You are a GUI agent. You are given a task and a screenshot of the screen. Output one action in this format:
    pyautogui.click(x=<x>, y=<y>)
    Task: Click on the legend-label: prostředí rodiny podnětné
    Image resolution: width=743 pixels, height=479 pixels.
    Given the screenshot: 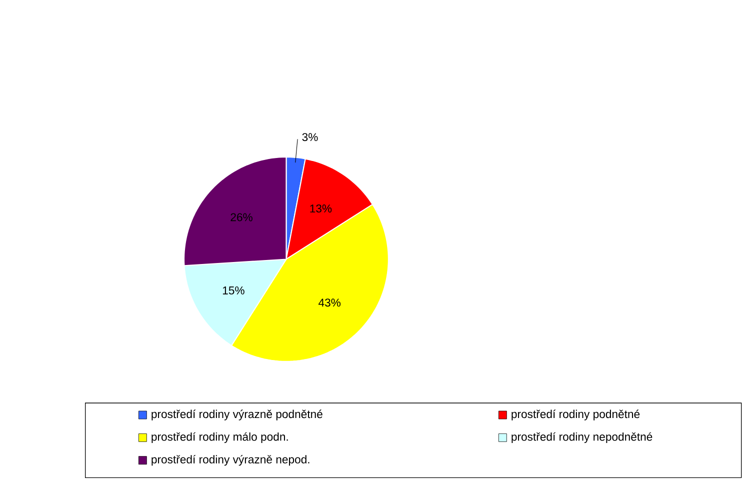 What is the action you would take?
    pyautogui.click(x=576, y=415)
    